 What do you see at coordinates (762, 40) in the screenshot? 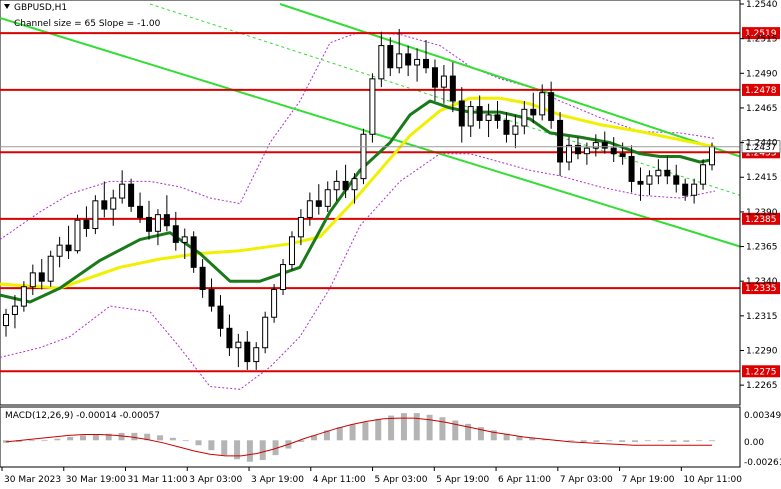
I see `price-tick-label: 1.2515` at bounding box center [762, 40].